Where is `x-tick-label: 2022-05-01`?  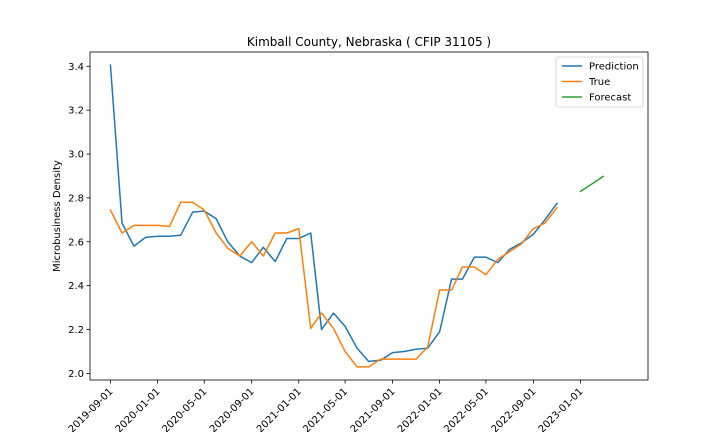 x-tick-label: 2022-05-01 is located at coordinates (466, 409).